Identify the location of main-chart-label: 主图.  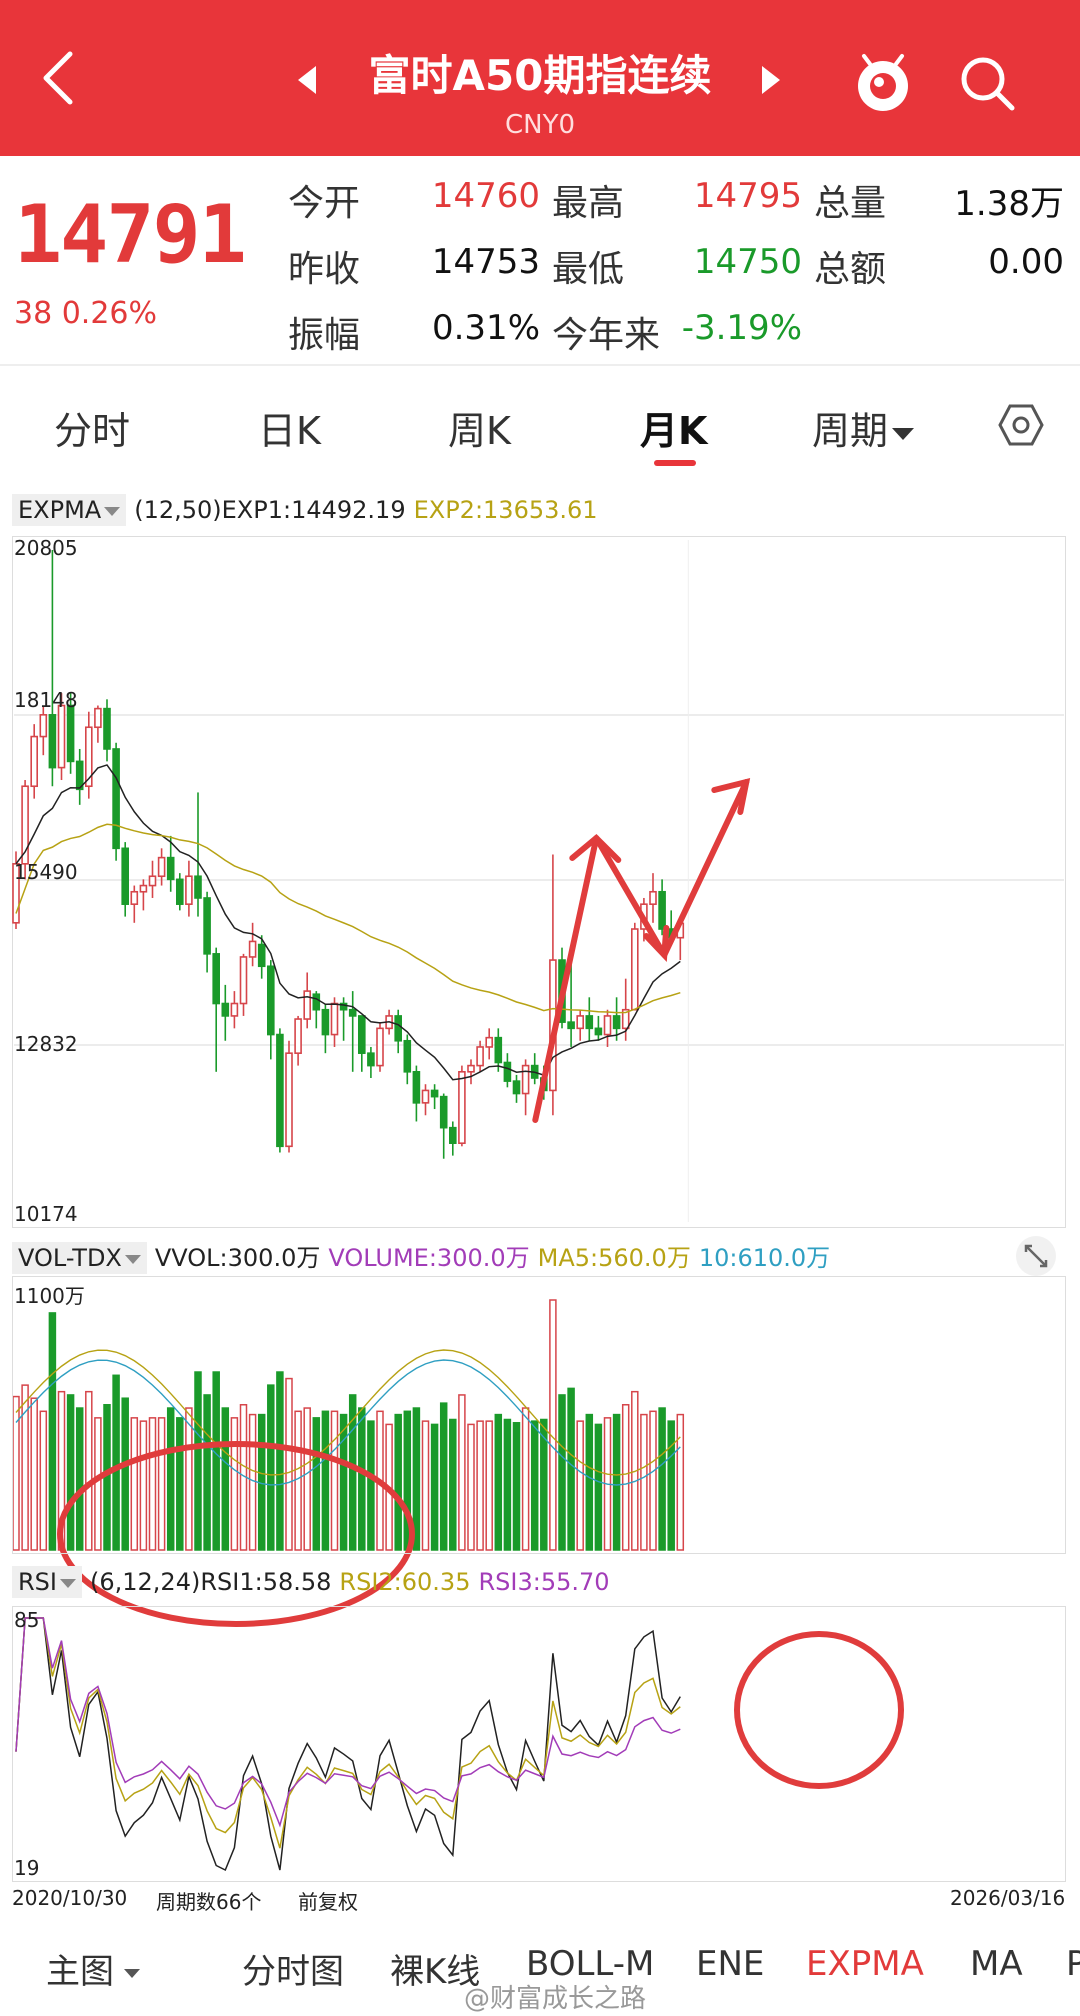
(80, 1972).